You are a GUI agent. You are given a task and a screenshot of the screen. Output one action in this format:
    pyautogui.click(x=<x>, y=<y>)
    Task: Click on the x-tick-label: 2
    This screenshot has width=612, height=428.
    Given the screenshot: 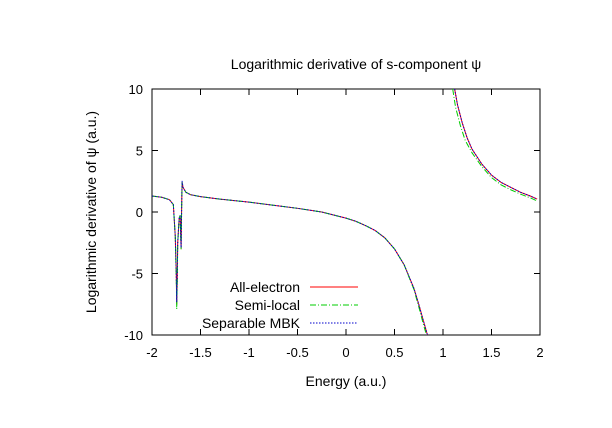 What is the action you would take?
    pyautogui.click(x=539, y=352)
    